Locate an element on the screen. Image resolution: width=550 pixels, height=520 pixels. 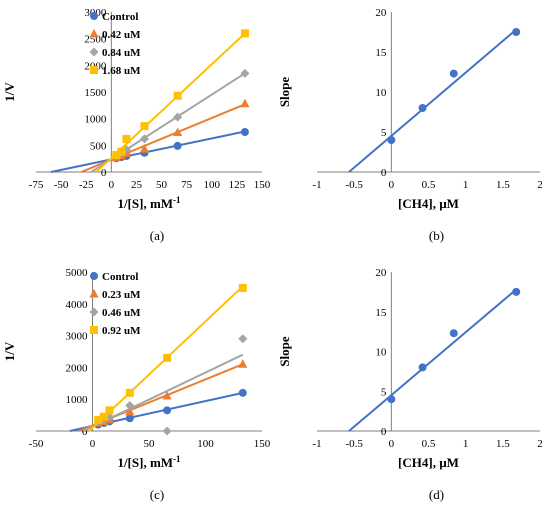
x-tick-label: 25 is located at coordinates (137, 185).